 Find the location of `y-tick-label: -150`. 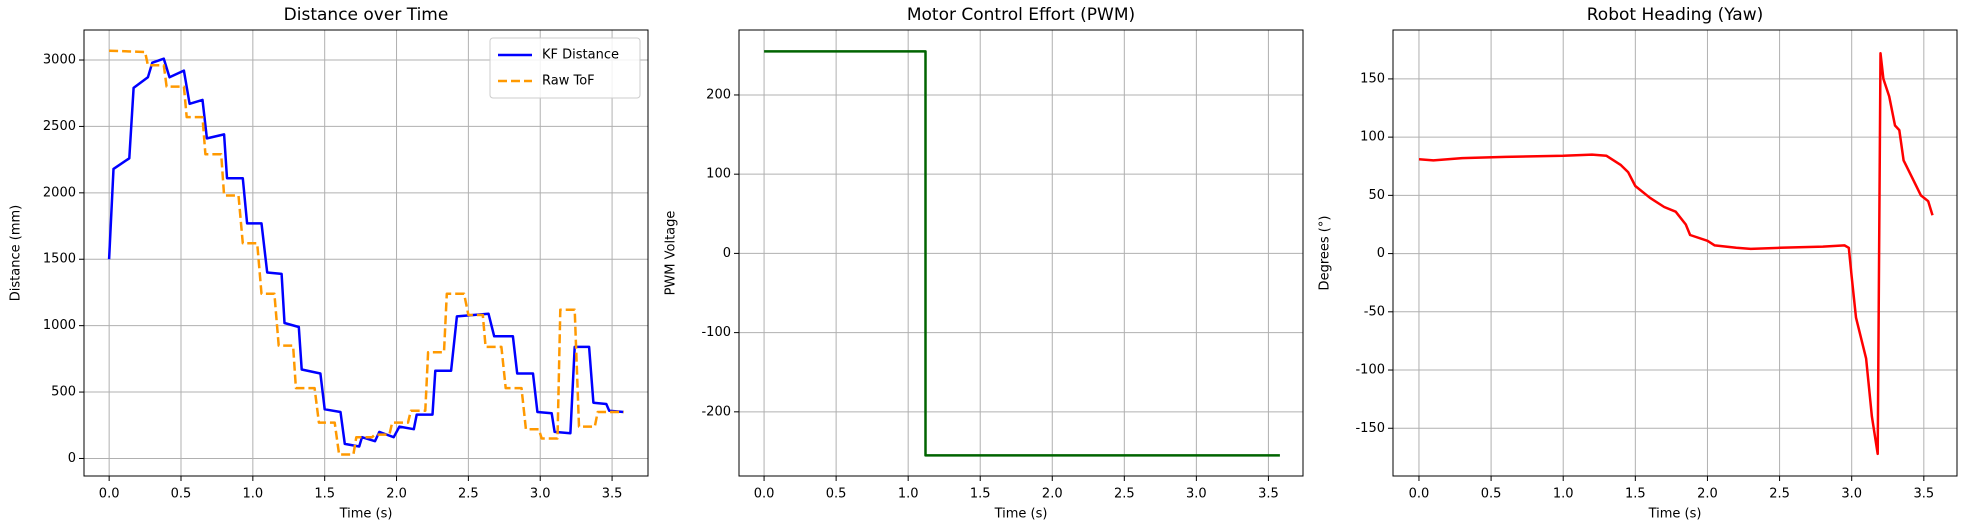

y-tick-label: -150 is located at coordinates (1370, 428).